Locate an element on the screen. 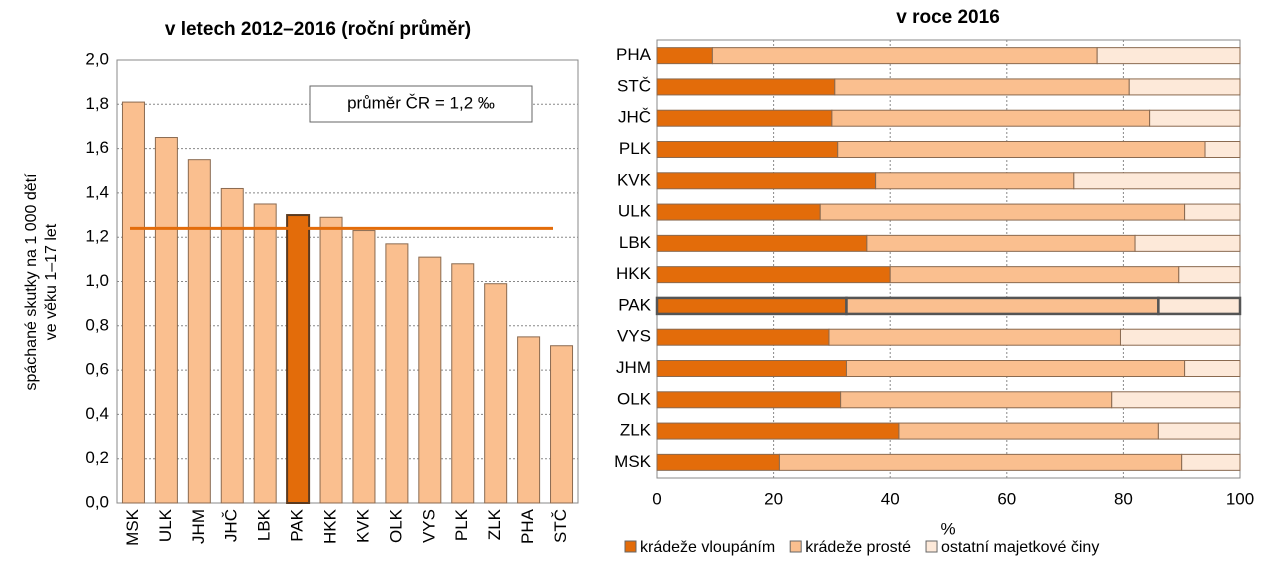 The image size is (1267, 564). y-axis-label: spáchané skutky na 1 000 dětí is located at coordinates (31, 282).